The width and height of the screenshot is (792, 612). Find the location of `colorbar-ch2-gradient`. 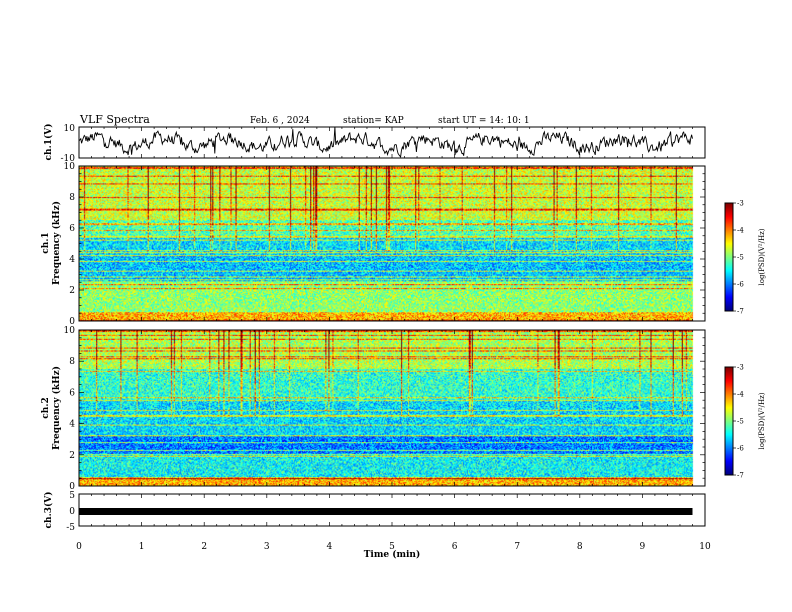

colorbar-ch2-gradient is located at coordinates (729, 421).